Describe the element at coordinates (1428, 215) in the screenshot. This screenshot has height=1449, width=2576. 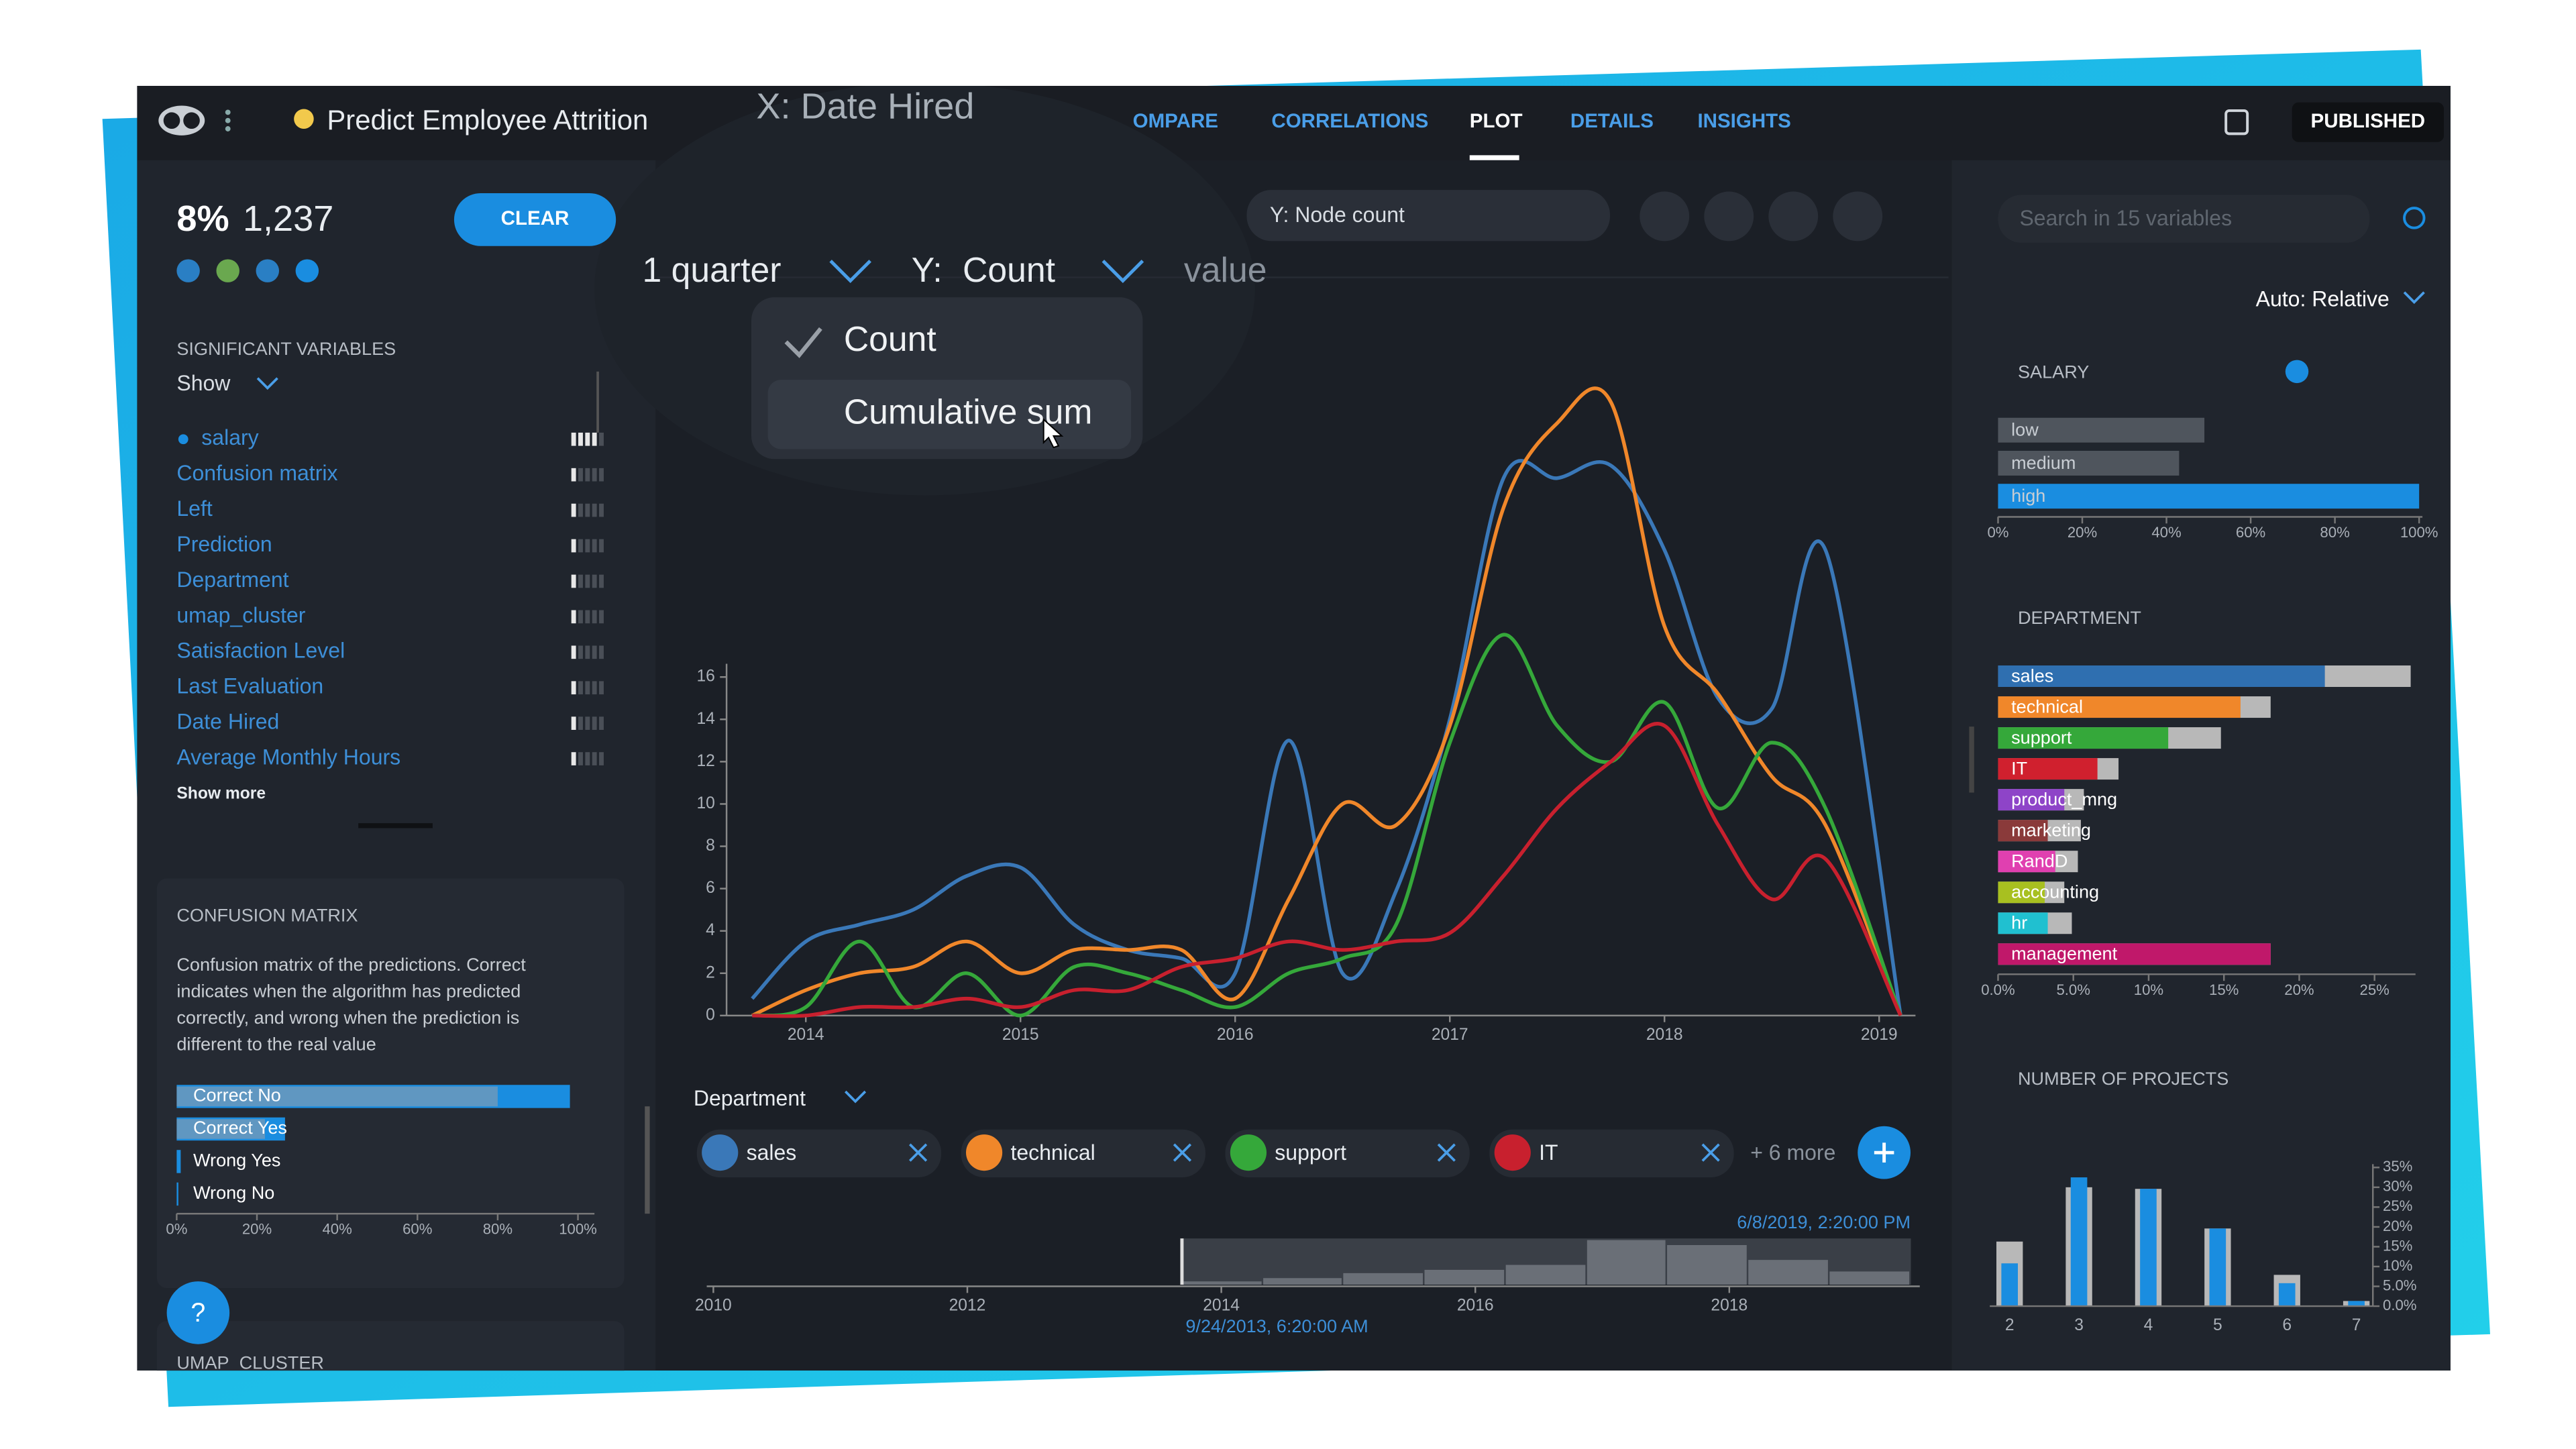
I see `node-select` at that location.